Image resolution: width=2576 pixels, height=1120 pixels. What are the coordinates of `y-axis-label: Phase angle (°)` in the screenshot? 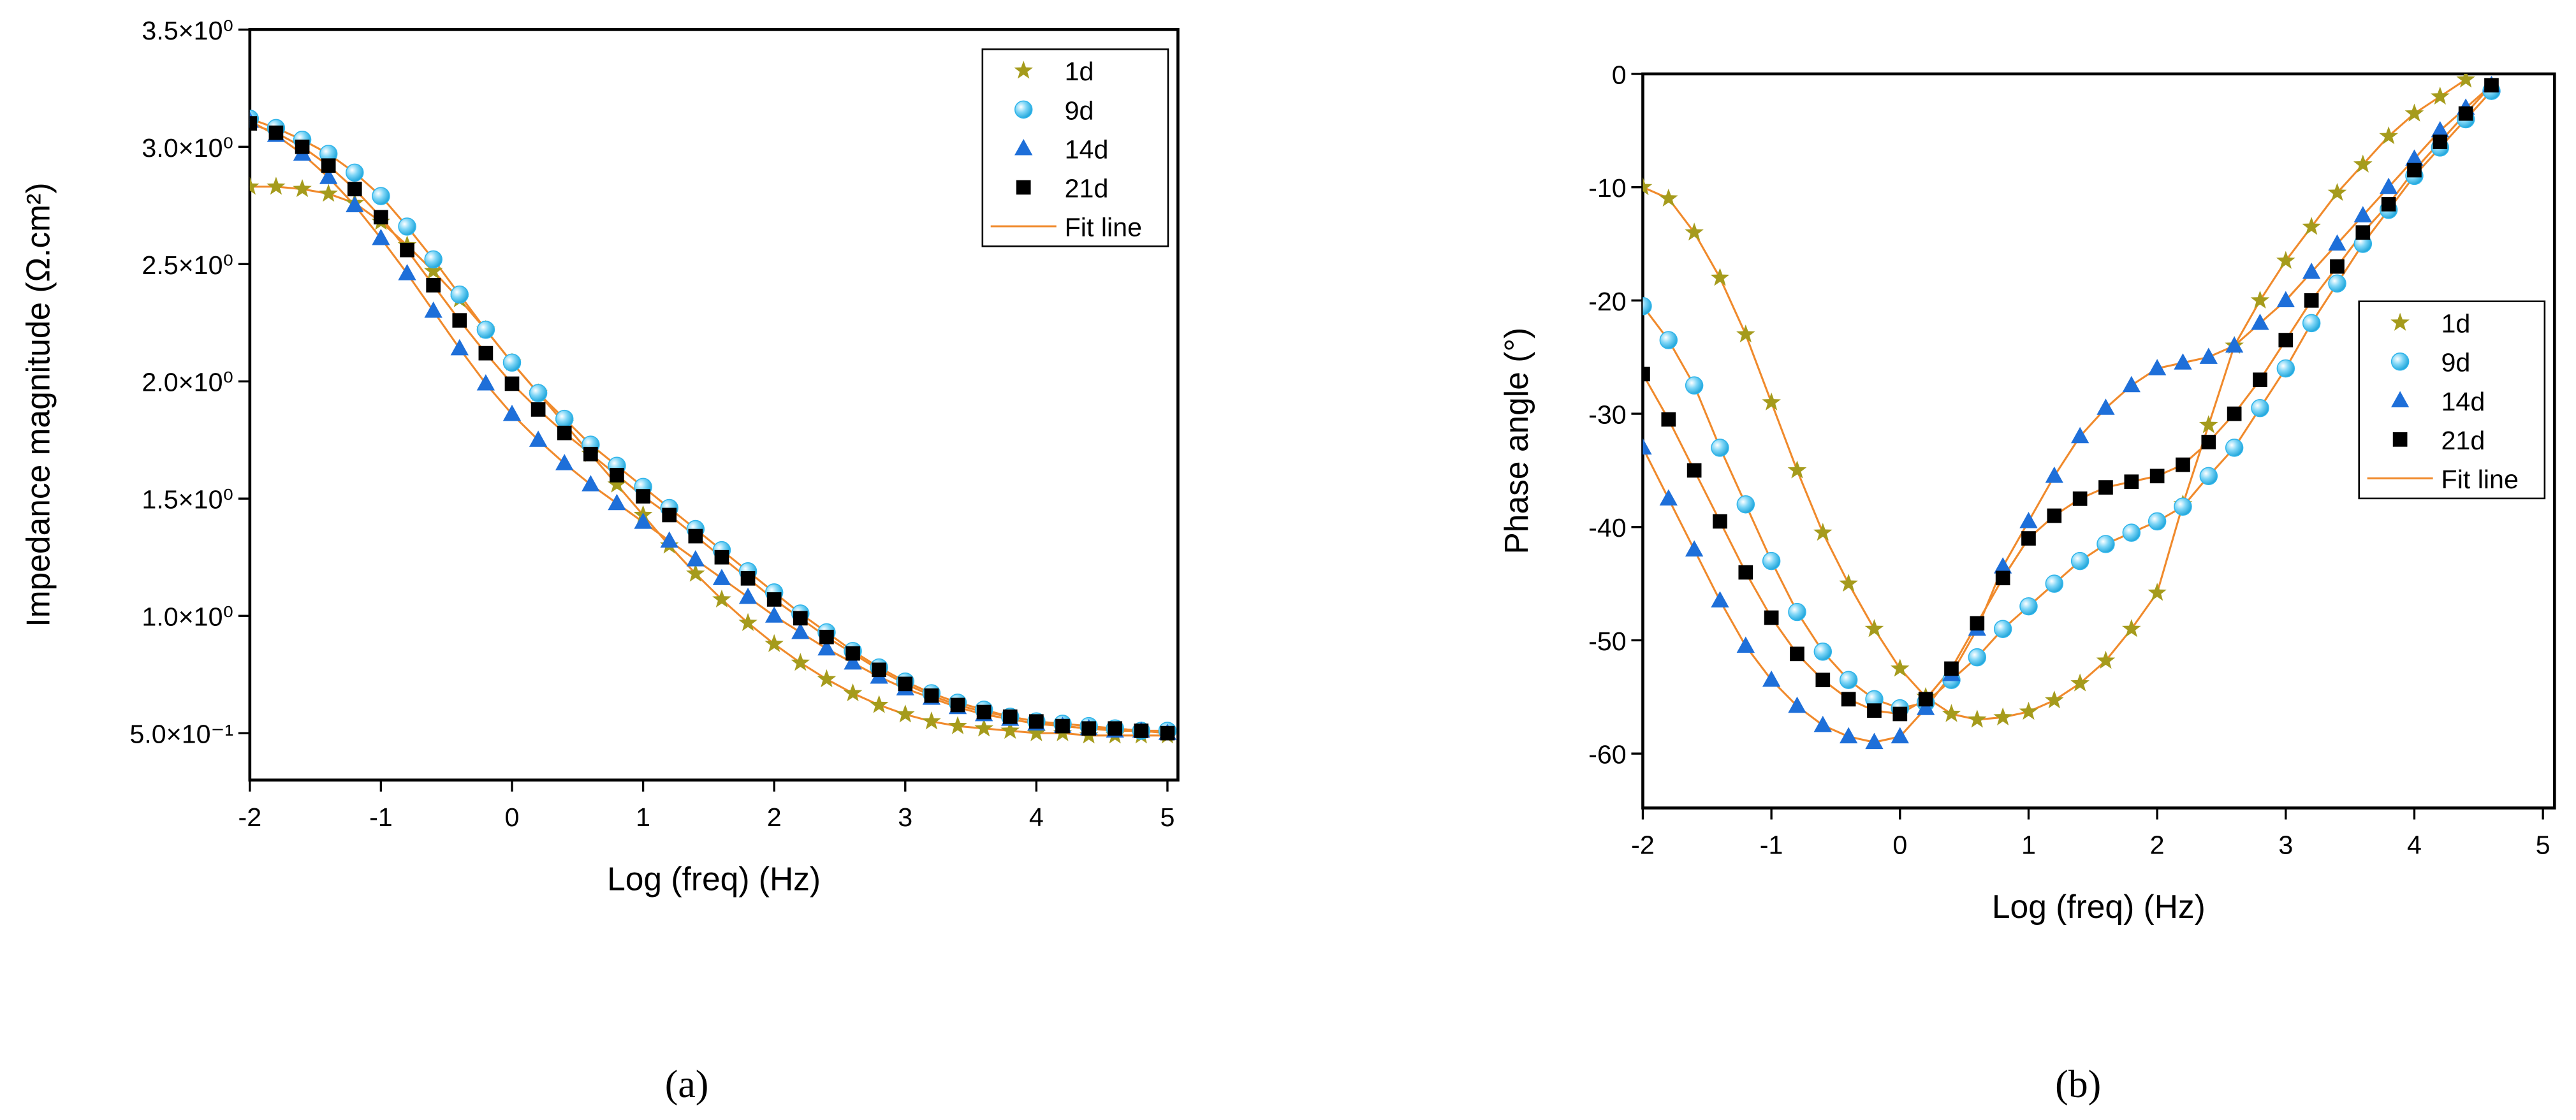 It's located at (1517, 442).